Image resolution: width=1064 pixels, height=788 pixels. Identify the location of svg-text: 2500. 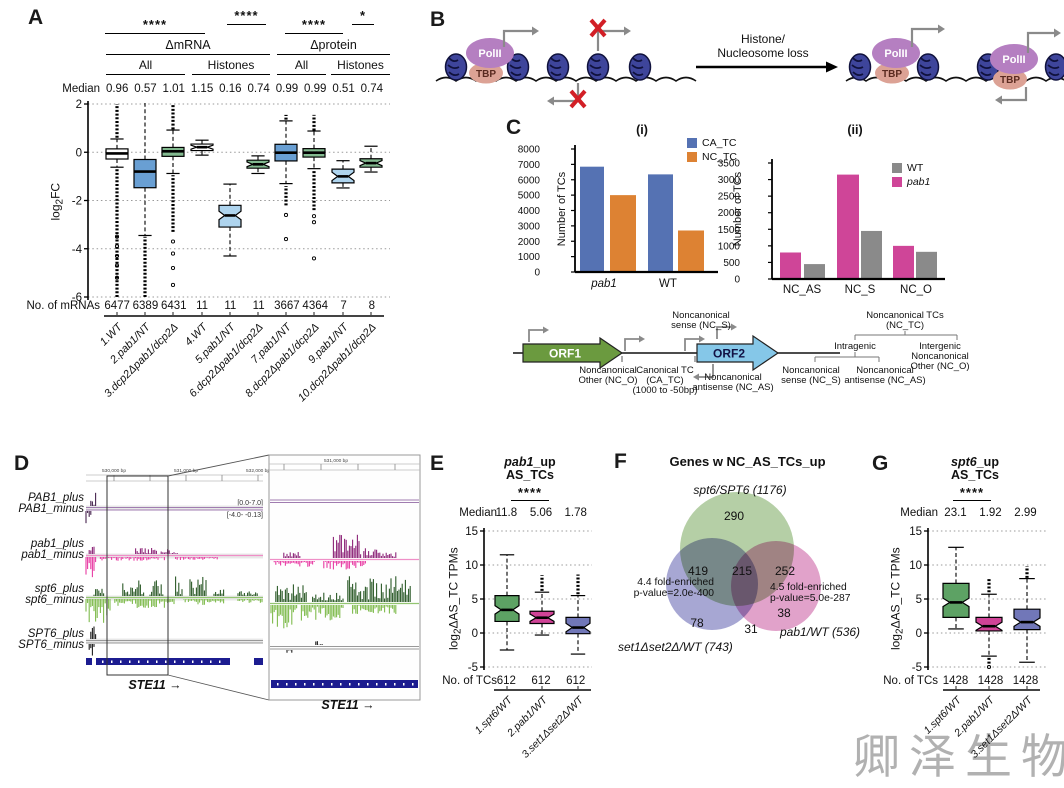
(729, 197).